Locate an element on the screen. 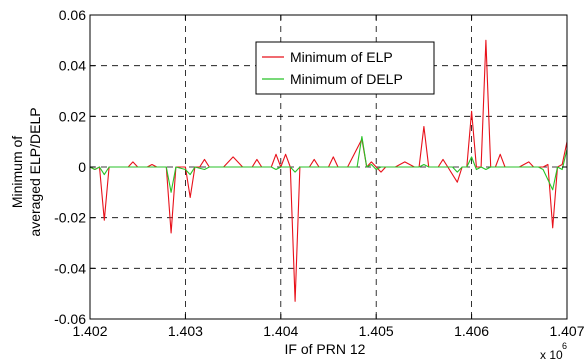 The width and height of the screenshot is (586, 364). y-tick-label: 0.06 is located at coordinates (72, 15).